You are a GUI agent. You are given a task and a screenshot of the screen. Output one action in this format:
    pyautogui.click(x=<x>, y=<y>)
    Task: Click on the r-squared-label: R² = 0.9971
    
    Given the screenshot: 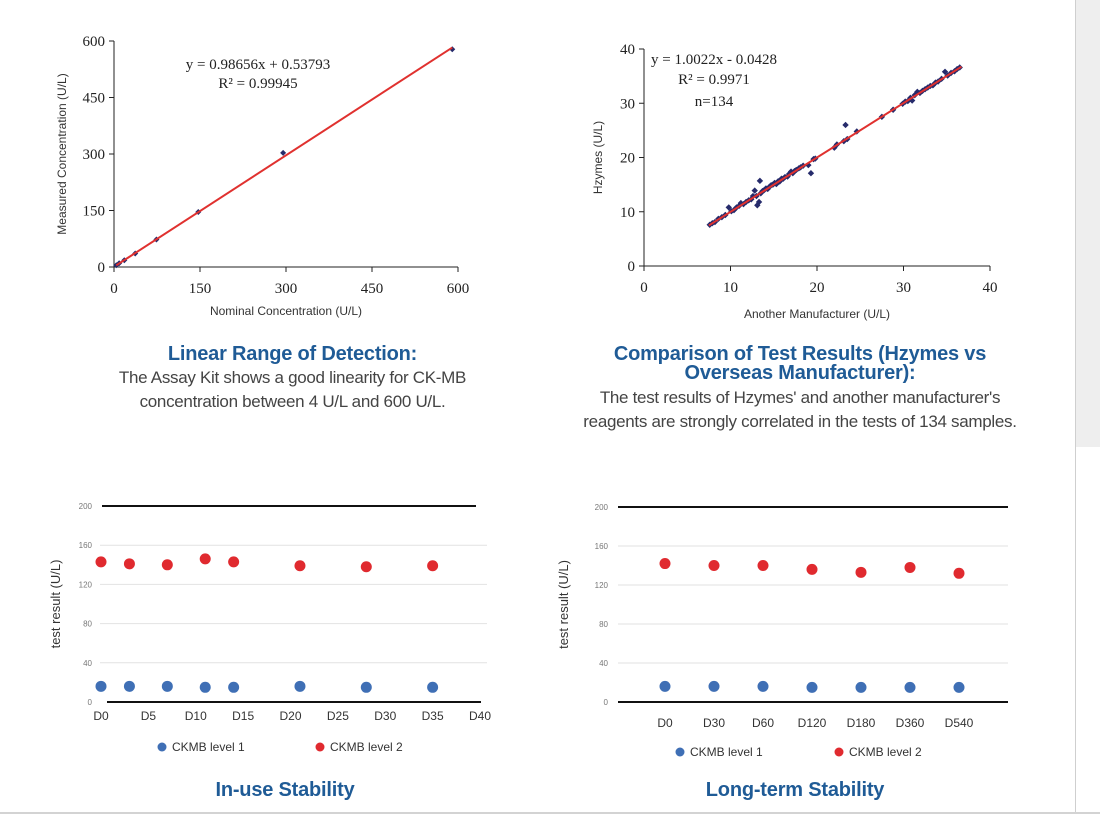 What is the action you would take?
    pyautogui.click(x=714, y=80)
    